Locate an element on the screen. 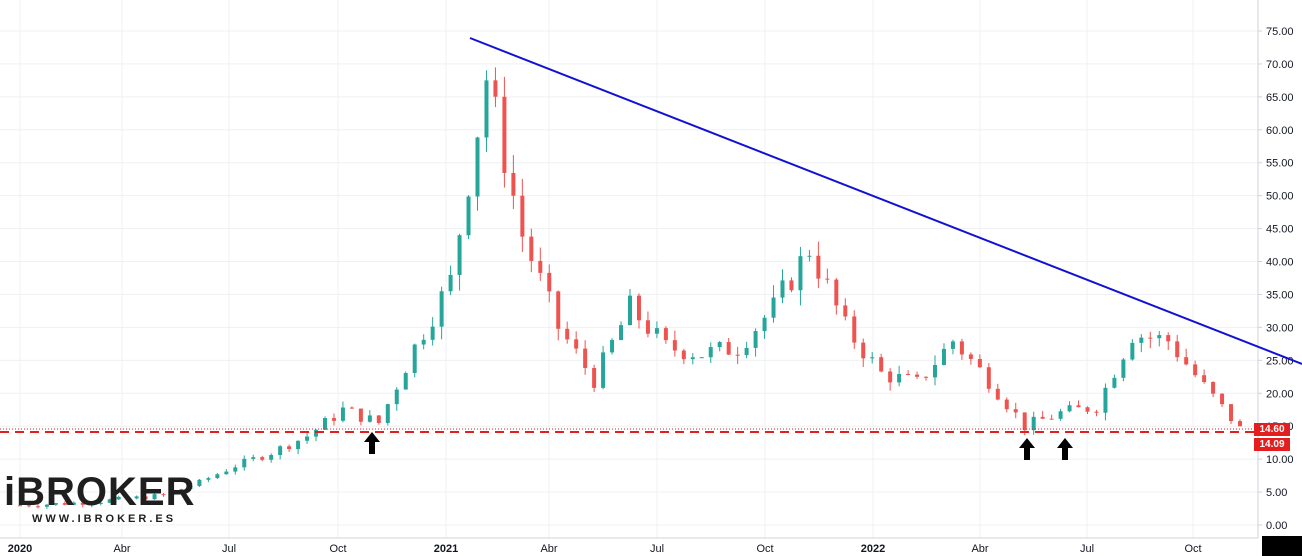 The image size is (1302, 556). price-tick-label: 45.00 is located at coordinates (1280, 230).